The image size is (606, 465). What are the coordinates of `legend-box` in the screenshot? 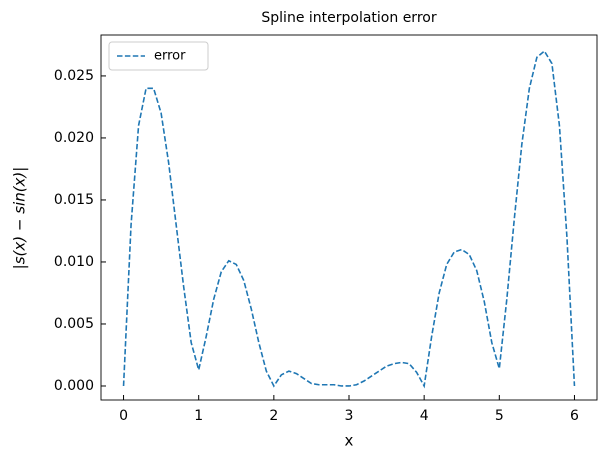 It's located at (158, 56).